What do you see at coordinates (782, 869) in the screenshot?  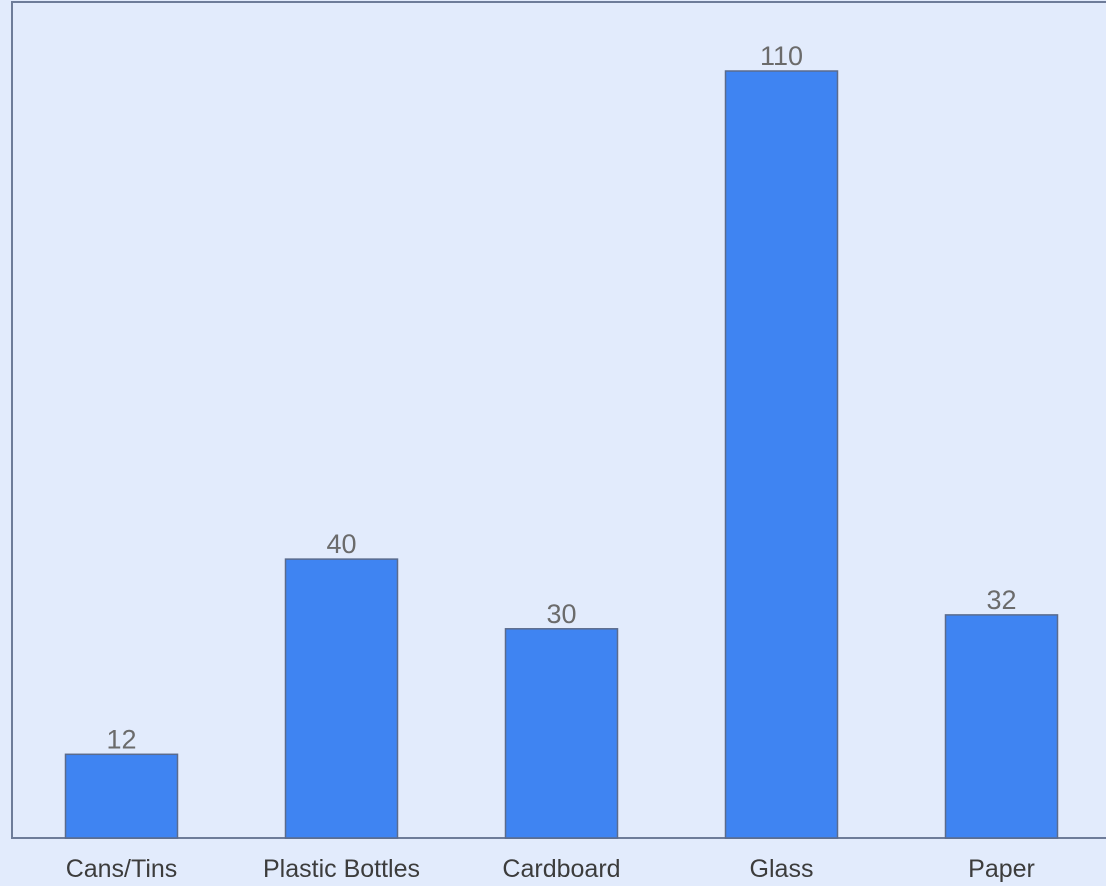 I see `x-tick-label-3: Glass` at bounding box center [782, 869].